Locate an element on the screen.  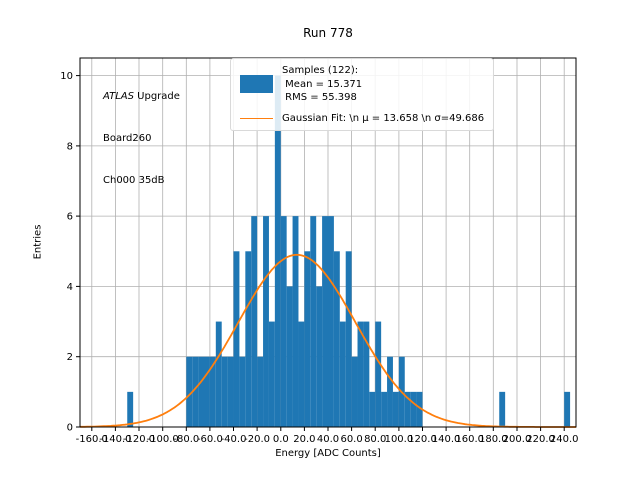
x-tick-label: -20.0 is located at coordinates (257, 439).